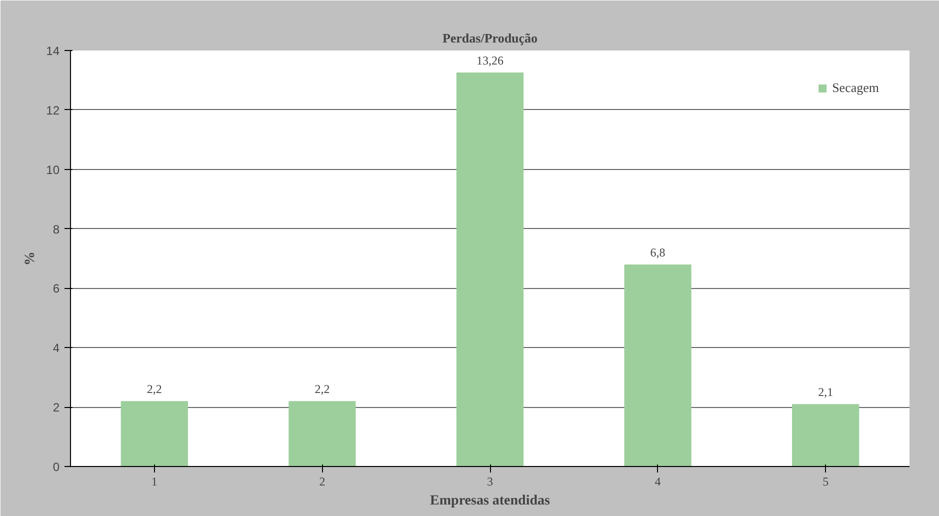 The height and width of the screenshot is (516, 939). What do you see at coordinates (56, 467) in the screenshot?
I see `y-tick-label: 0` at bounding box center [56, 467].